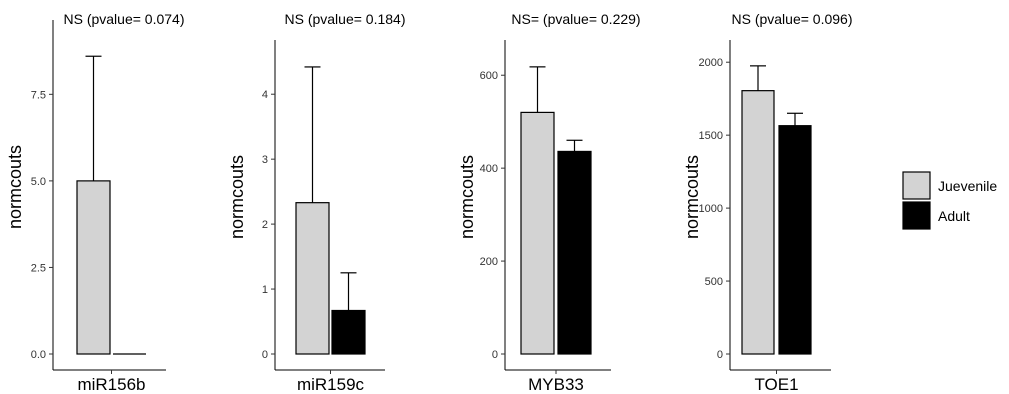  I want to click on y-tick-label: 200, so click(489, 262).